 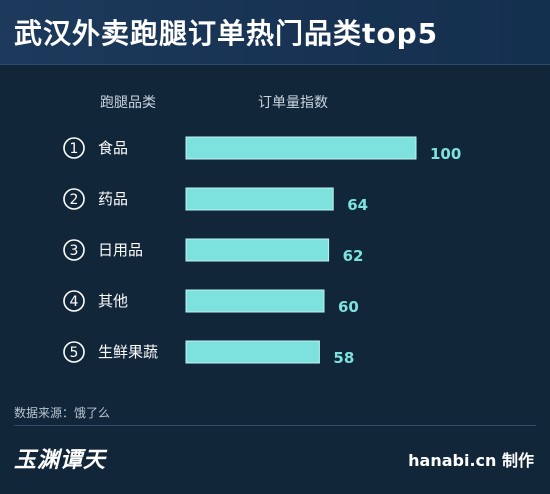 What do you see at coordinates (348, 307) in the screenshot?
I see `value-label: 60` at bounding box center [348, 307].